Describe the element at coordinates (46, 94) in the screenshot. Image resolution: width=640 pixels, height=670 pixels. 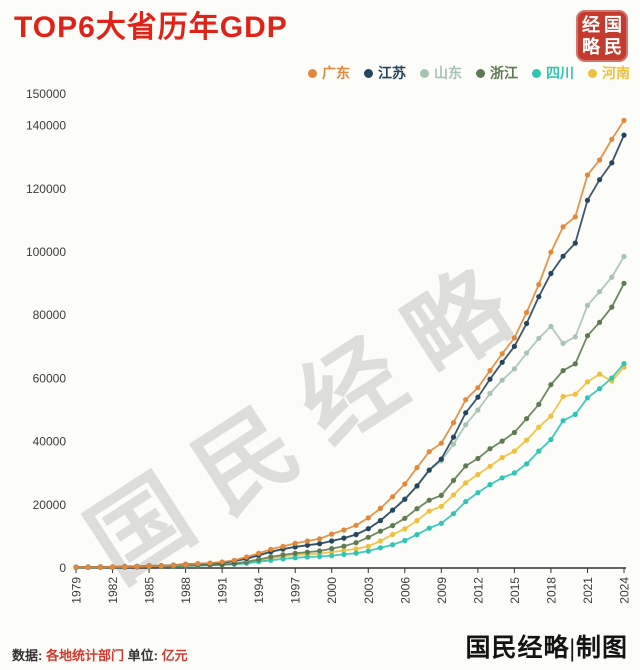
I see `y-axis-tick-label: 150000` at that location.